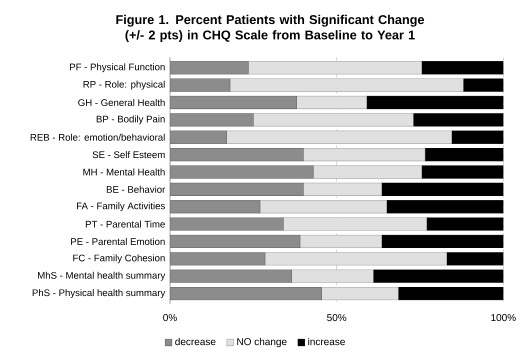 The height and width of the screenshot is (352, 520). What do you see at coordinates (262, 343) in the screenshot?
I see `legend-label: NO change` at bounding box center [262, 343].